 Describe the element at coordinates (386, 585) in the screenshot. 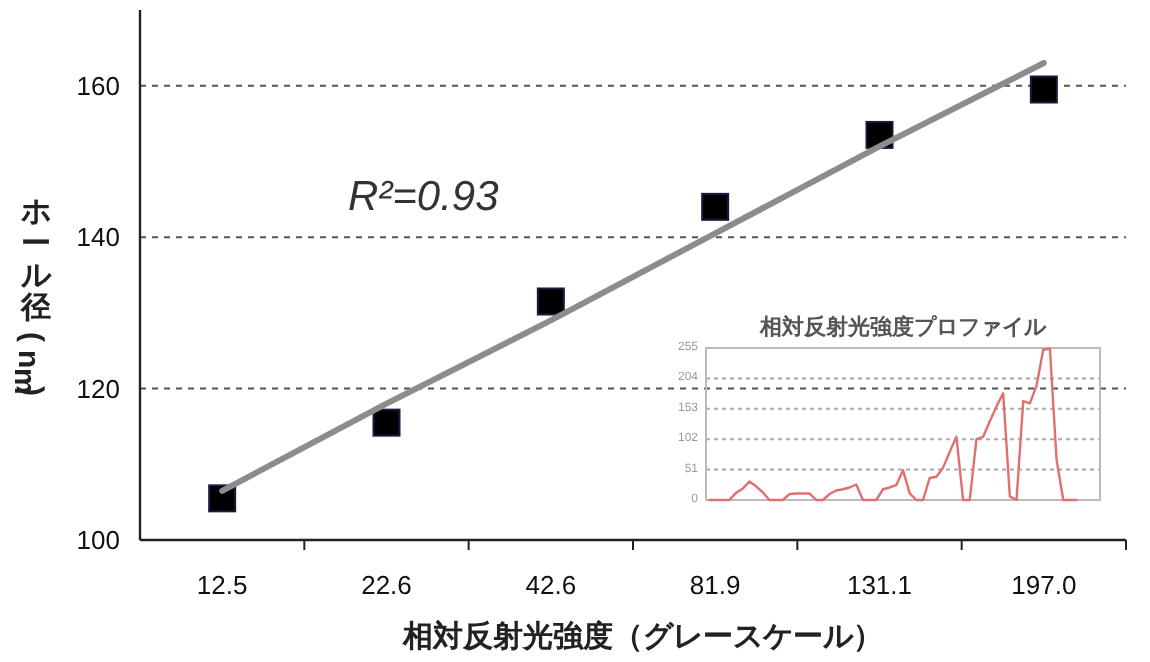

I see `xtick: 22.6` at that location.